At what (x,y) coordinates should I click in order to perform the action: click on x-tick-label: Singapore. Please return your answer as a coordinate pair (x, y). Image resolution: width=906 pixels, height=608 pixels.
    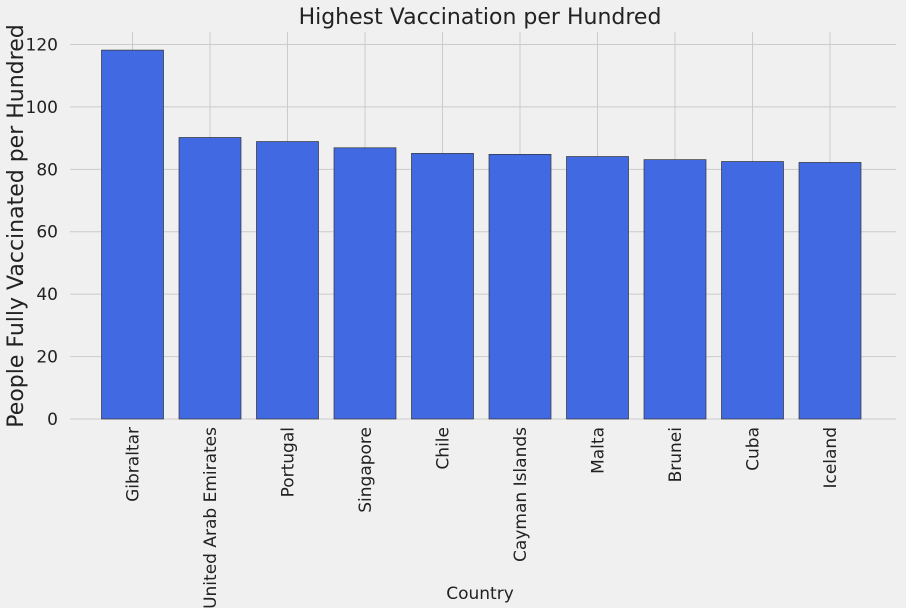
    Looking at the image, I should click on (366, 470).